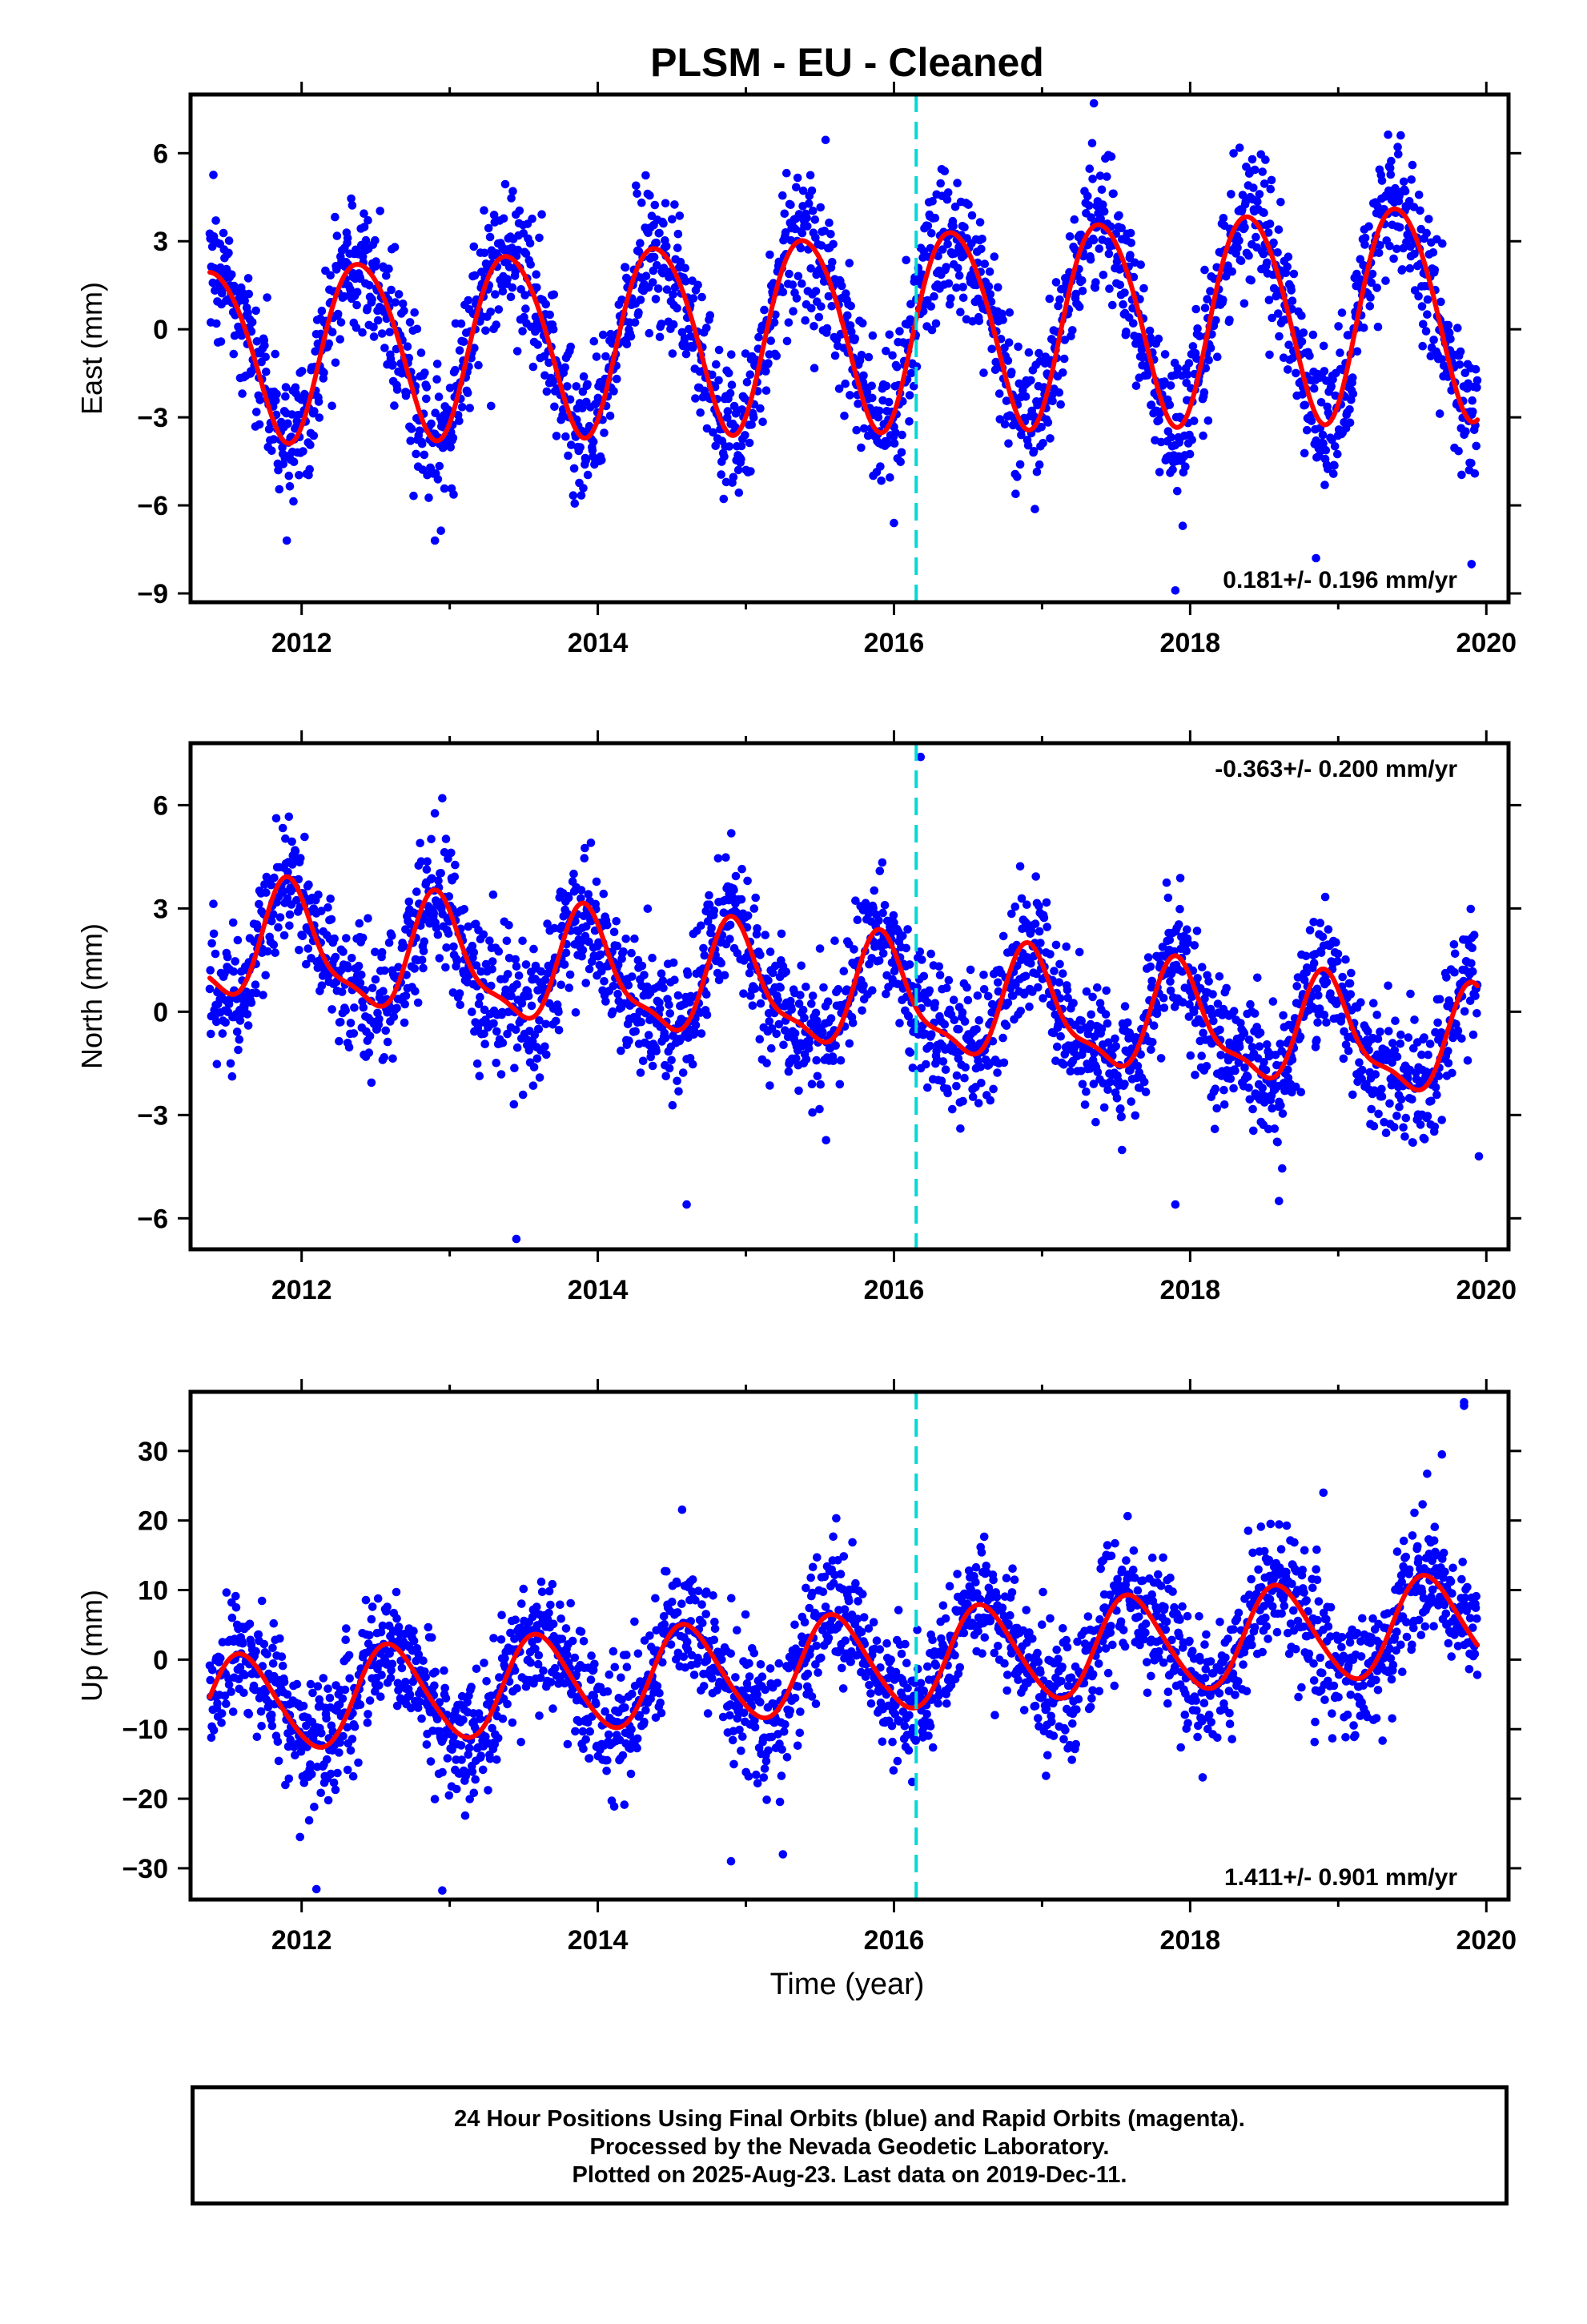  Describe the element at coordinates (92, 348) in the screenshot. I see `y-axis-label: East (mm)` at that location.